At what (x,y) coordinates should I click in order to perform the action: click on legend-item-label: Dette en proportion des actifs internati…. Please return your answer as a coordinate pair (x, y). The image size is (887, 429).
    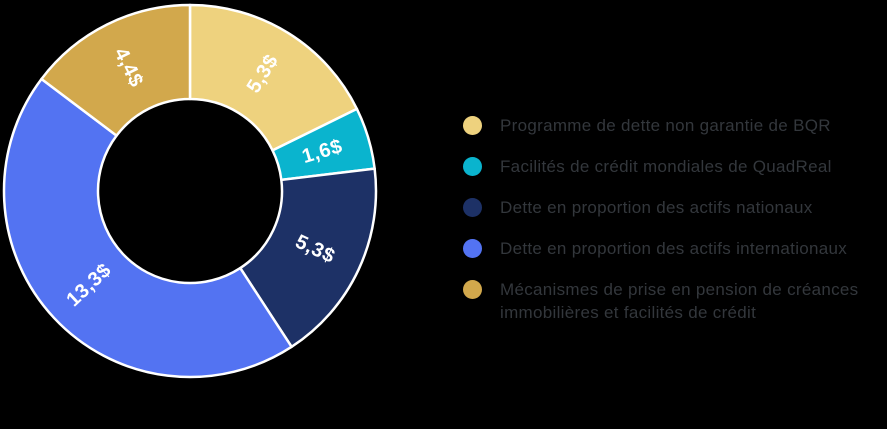
    Looking at the image, I should click on (674, 248).